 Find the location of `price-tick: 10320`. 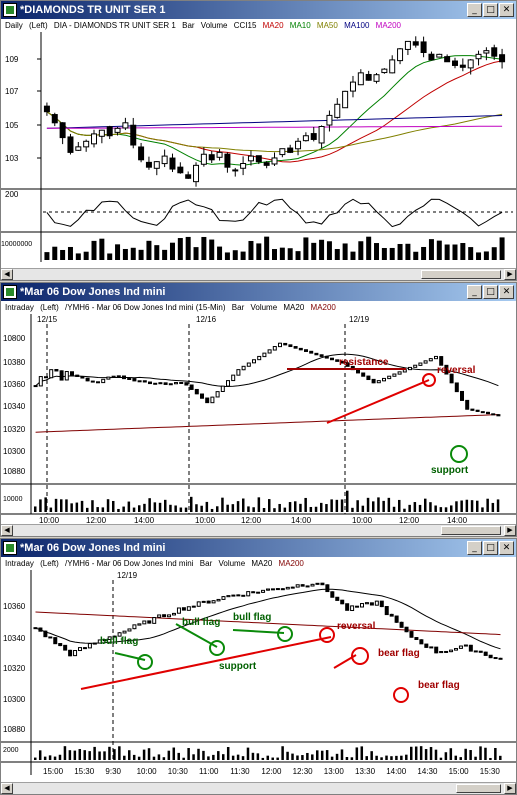

price-tick: 10320 is located at coordinates (14, 668).